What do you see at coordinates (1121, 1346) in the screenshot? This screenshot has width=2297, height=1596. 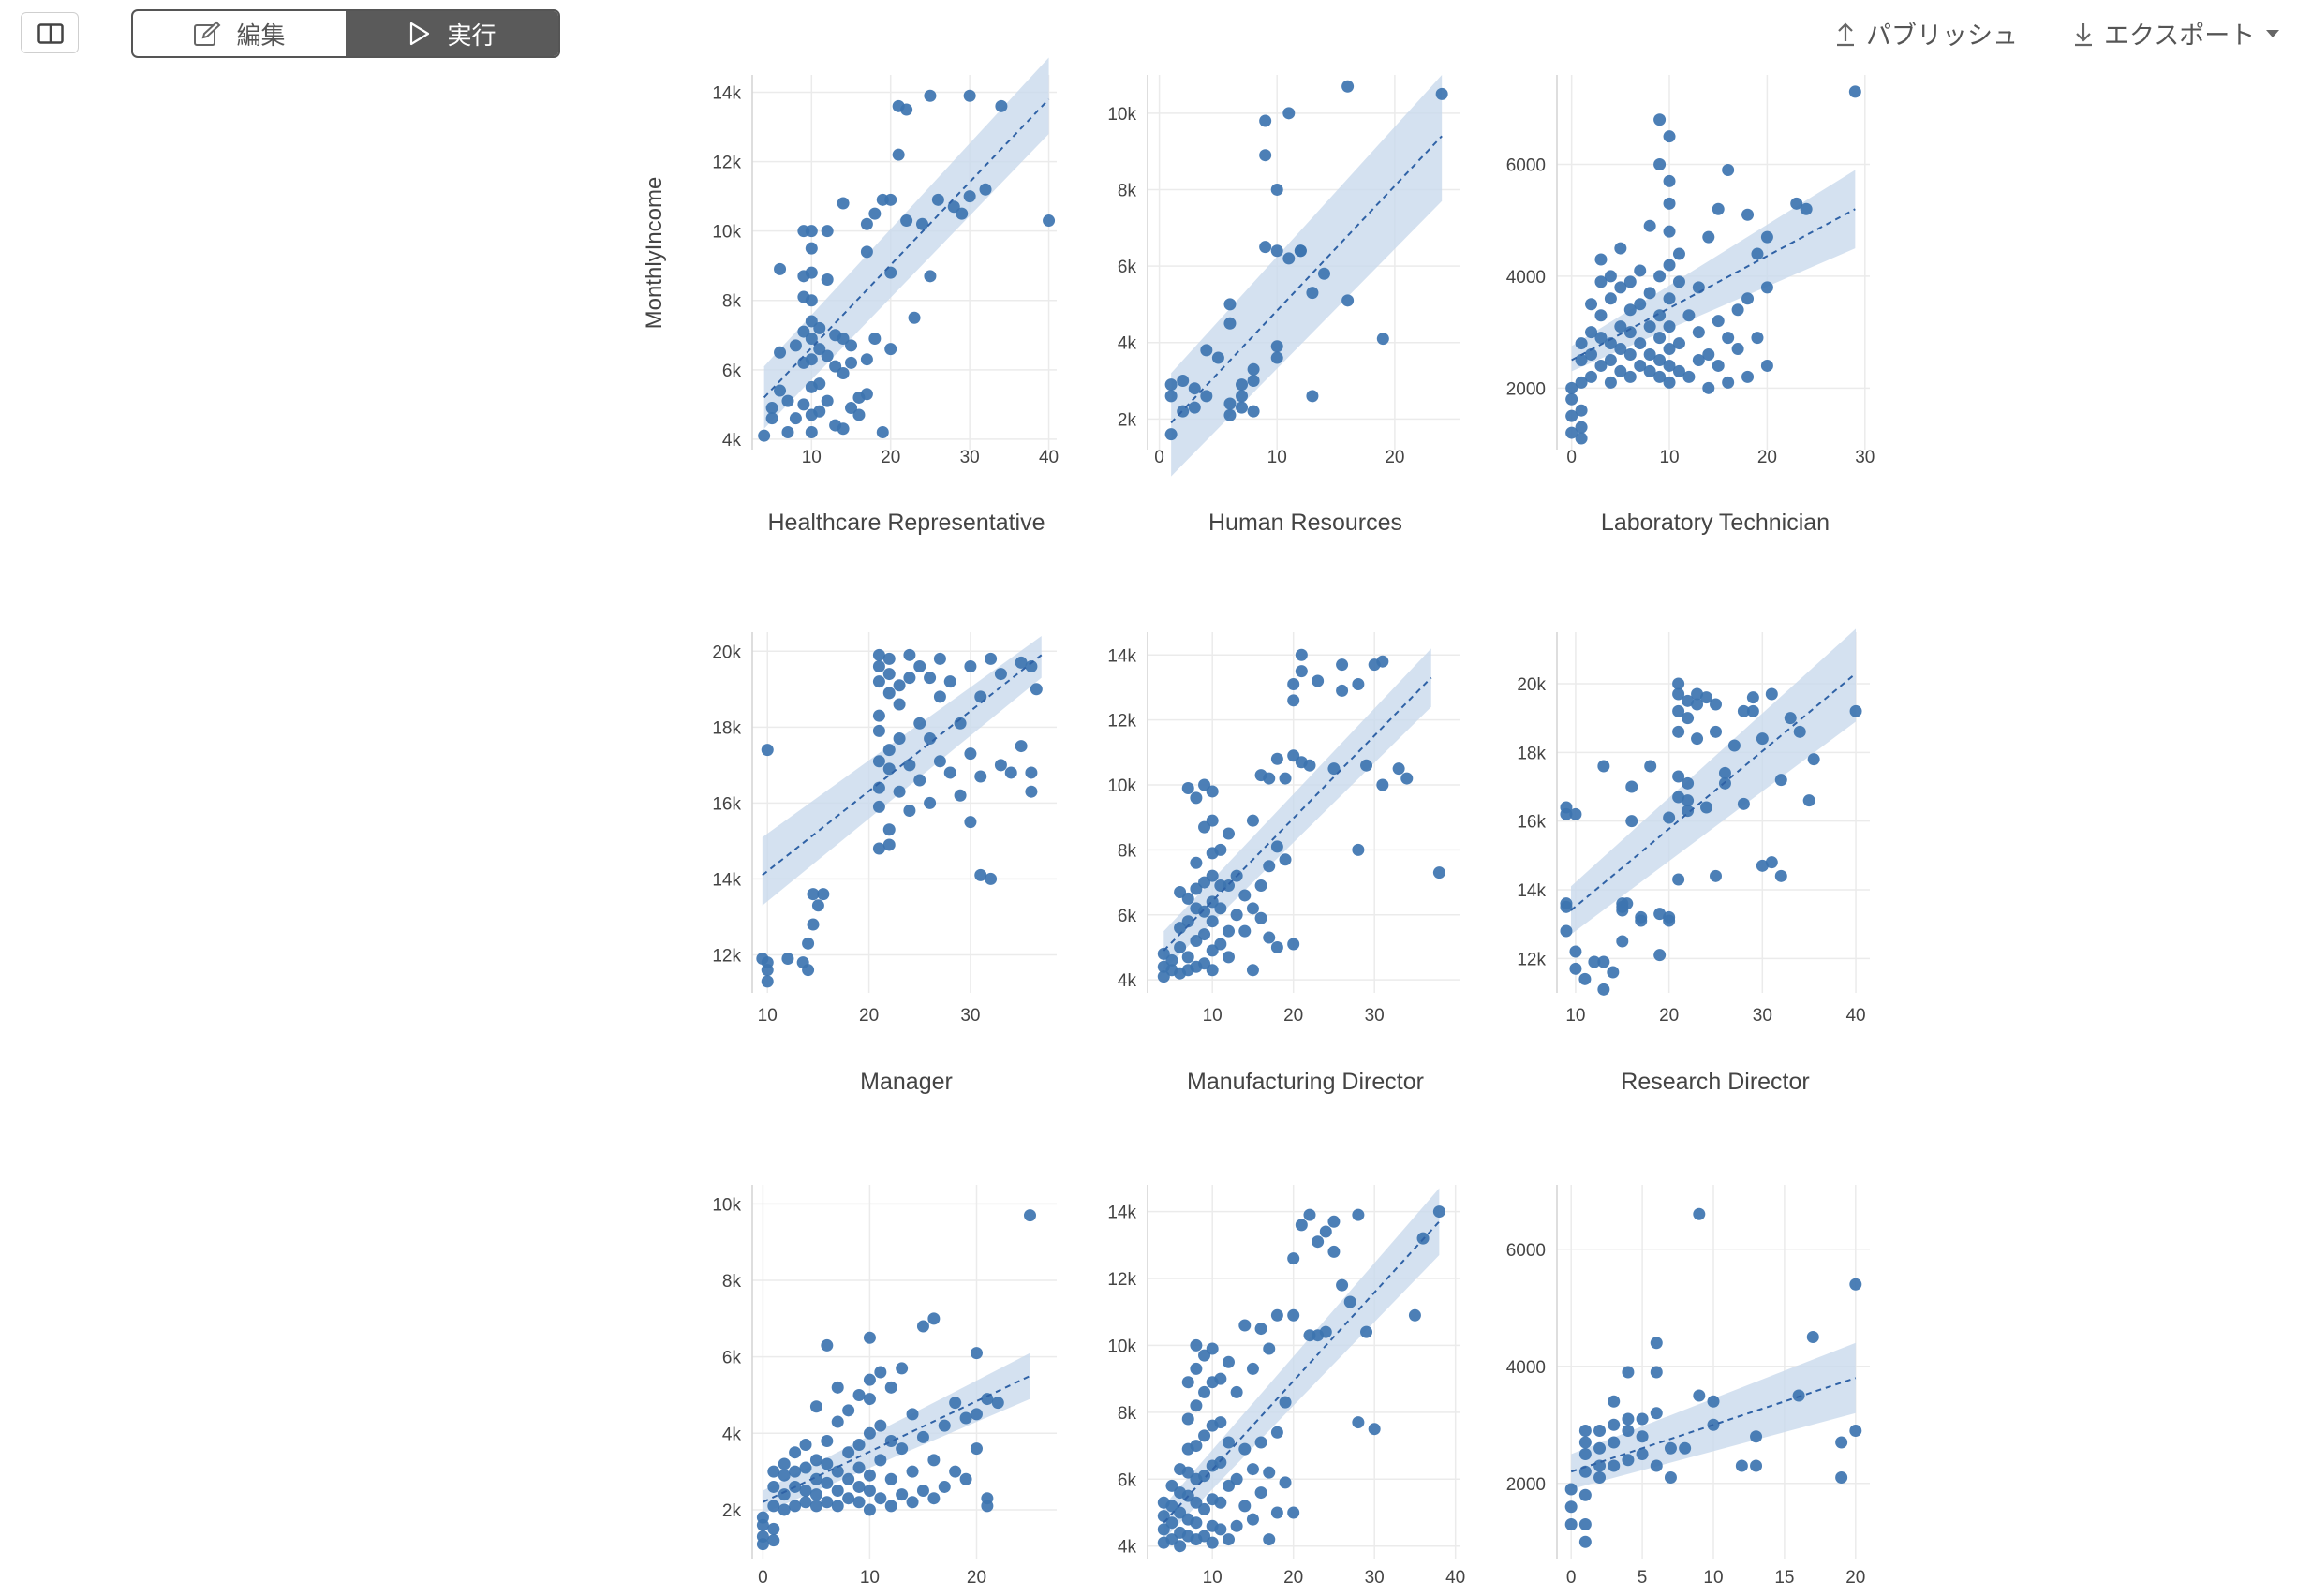 I see `y-tick-label: 10k` at bounding box center [1121, 1346].